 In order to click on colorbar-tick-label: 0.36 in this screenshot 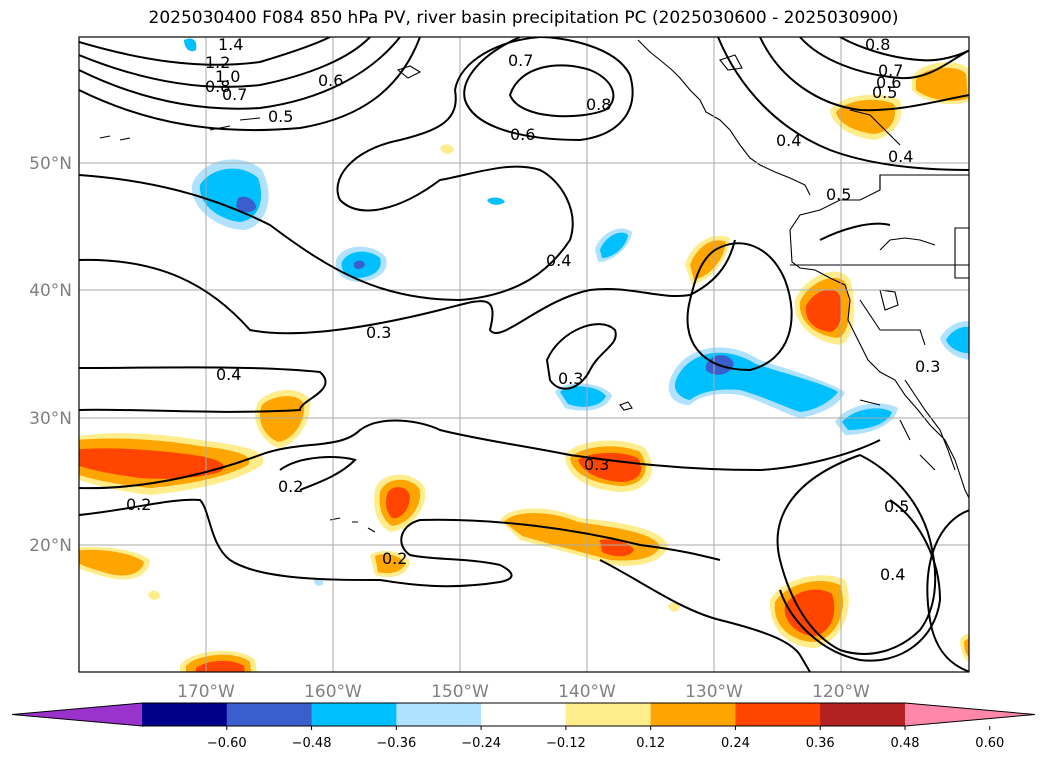, I will do `click(820, 743)`.